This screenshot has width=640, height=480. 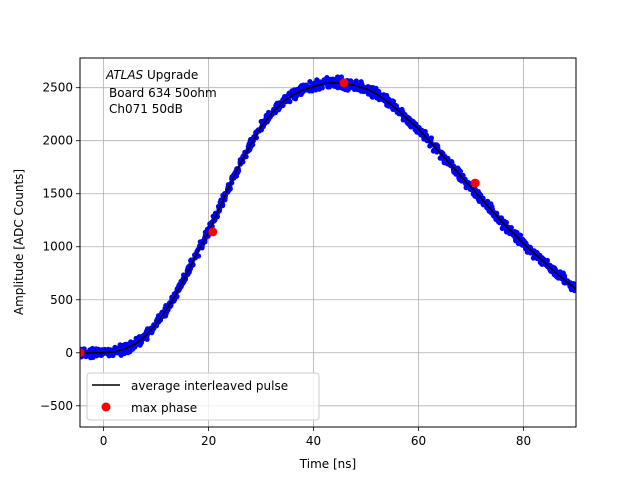 I want to click on y-tick-label: 2000, so click(x=57, y=141).